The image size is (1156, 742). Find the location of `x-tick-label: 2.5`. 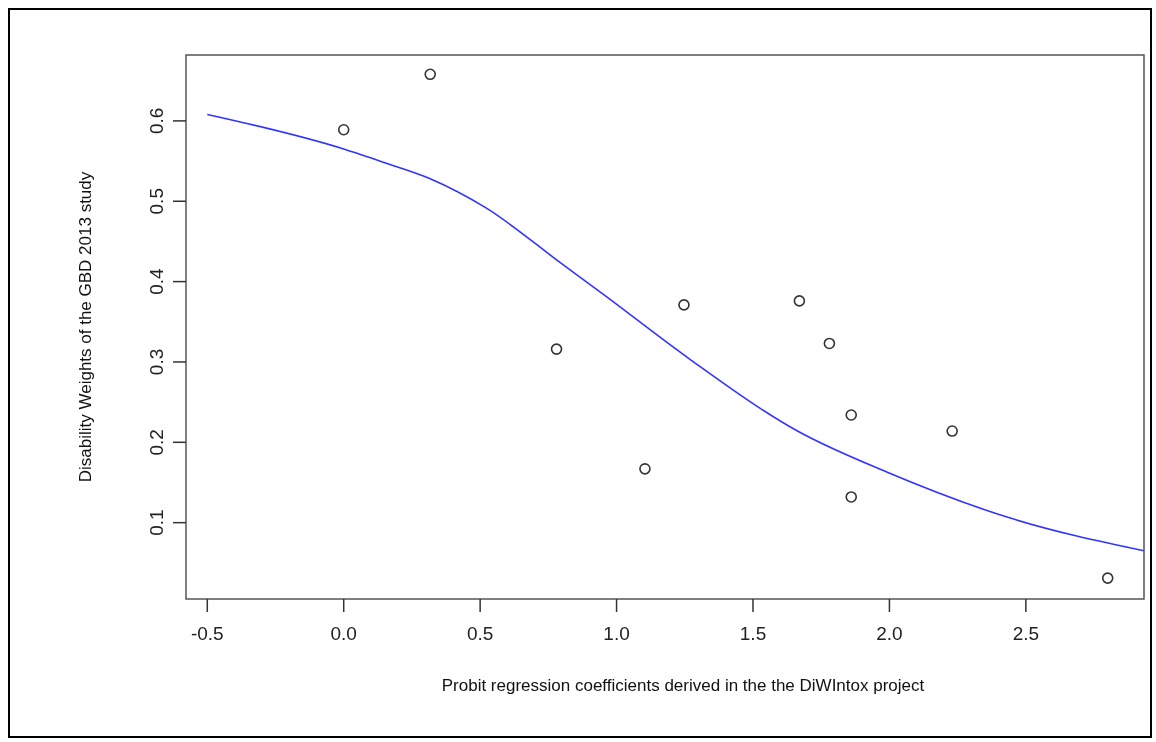

x-tick-label: 2.5 is located at coordinates (1026, 633).